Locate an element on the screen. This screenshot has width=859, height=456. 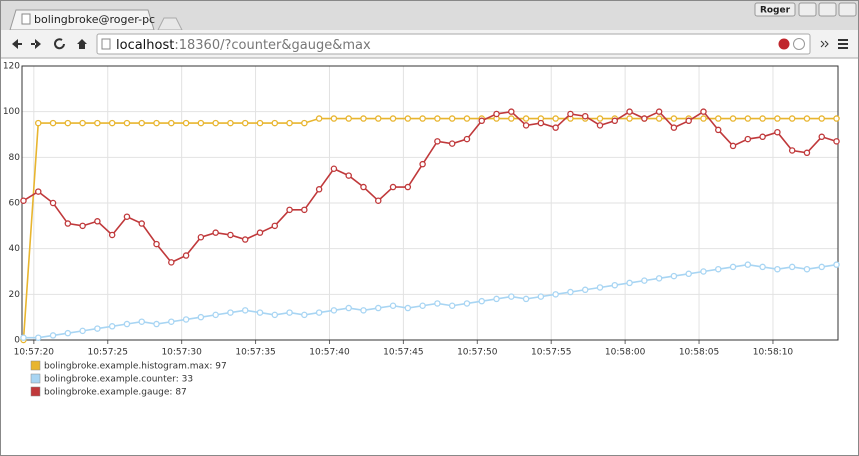
url: localhost:18360/?counter&gauge&max is located at coordinates (243, 45).